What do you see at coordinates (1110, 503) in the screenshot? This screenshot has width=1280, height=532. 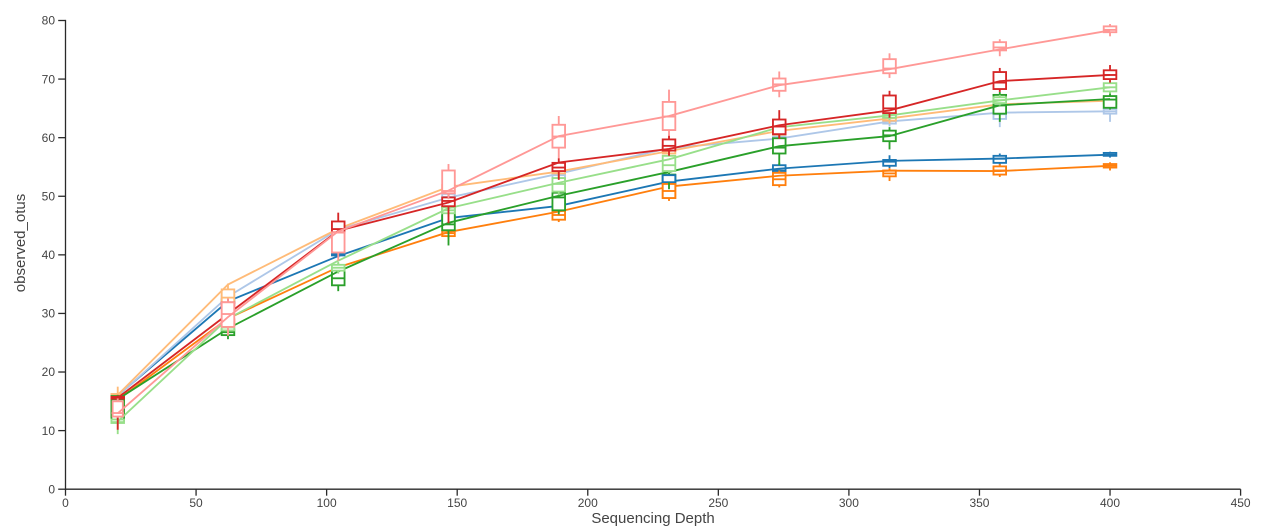 I see `svg-text: 400` at bounding box center [1110, 503].